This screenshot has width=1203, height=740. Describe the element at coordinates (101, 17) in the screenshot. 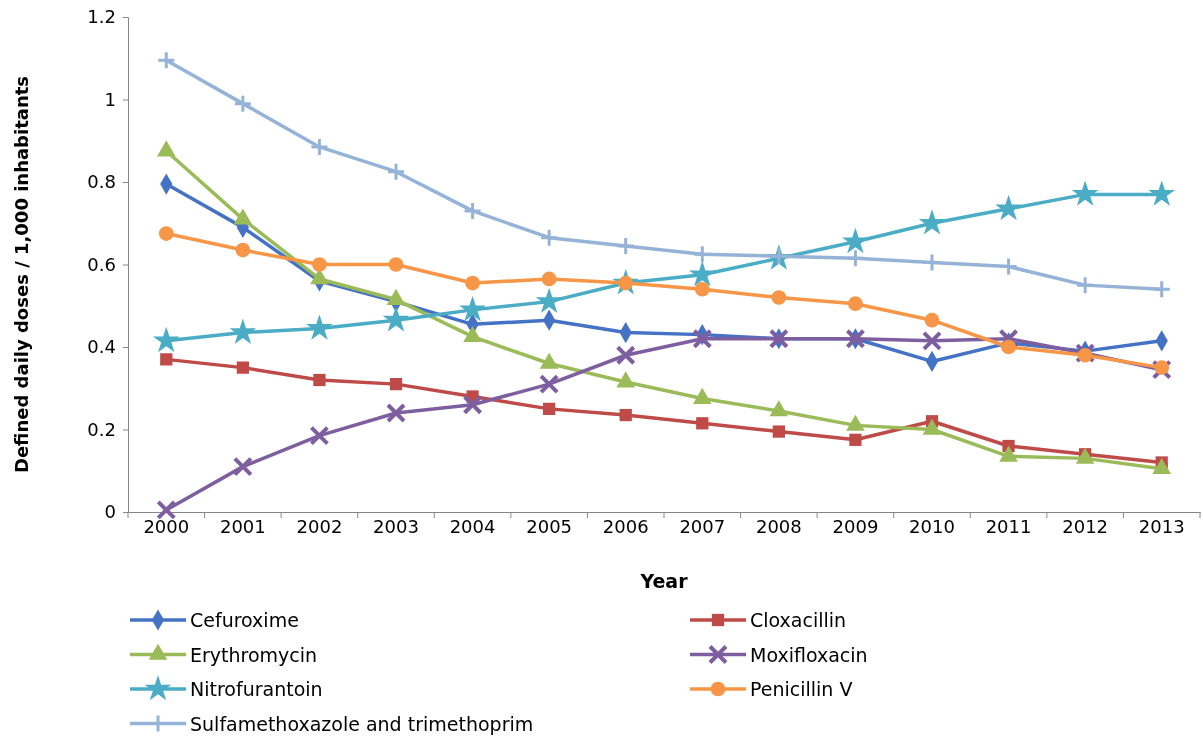

I see `y-tick-label: 1.2` at that location.